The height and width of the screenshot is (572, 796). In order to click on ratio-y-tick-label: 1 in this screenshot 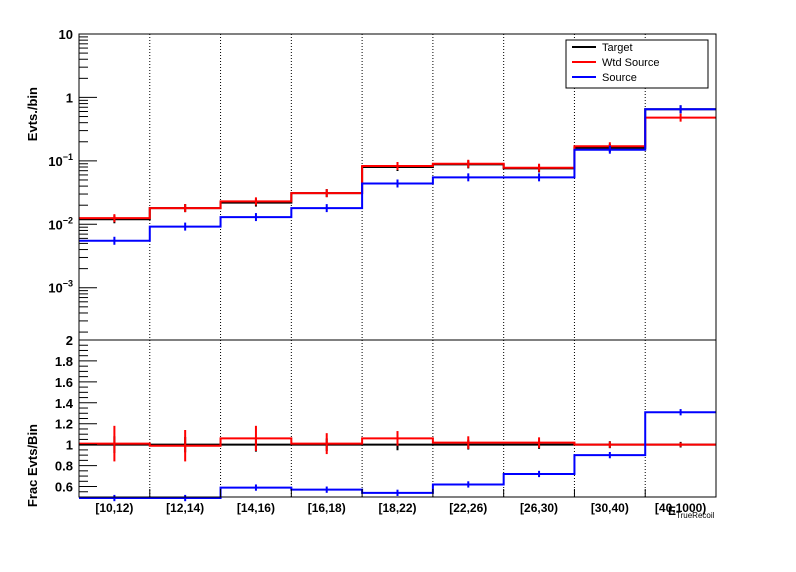, I will do `click(69, 445)`.